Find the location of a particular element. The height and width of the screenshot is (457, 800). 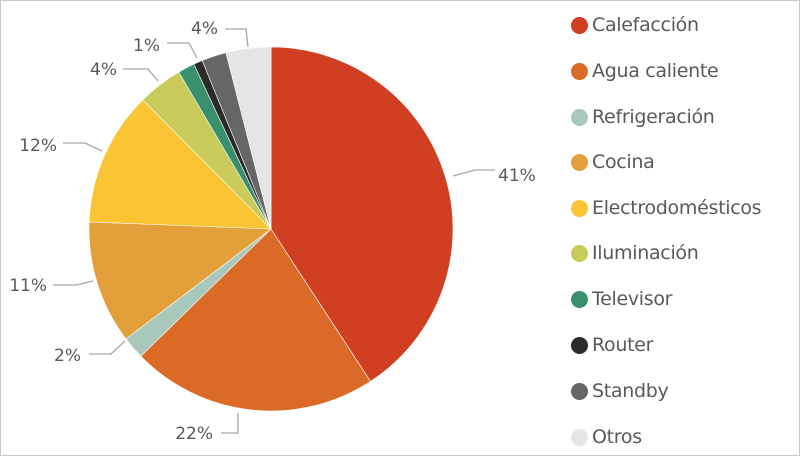

legend-item-electrodomesticos: Electrodomésticos is located at coordinates (666, 208).